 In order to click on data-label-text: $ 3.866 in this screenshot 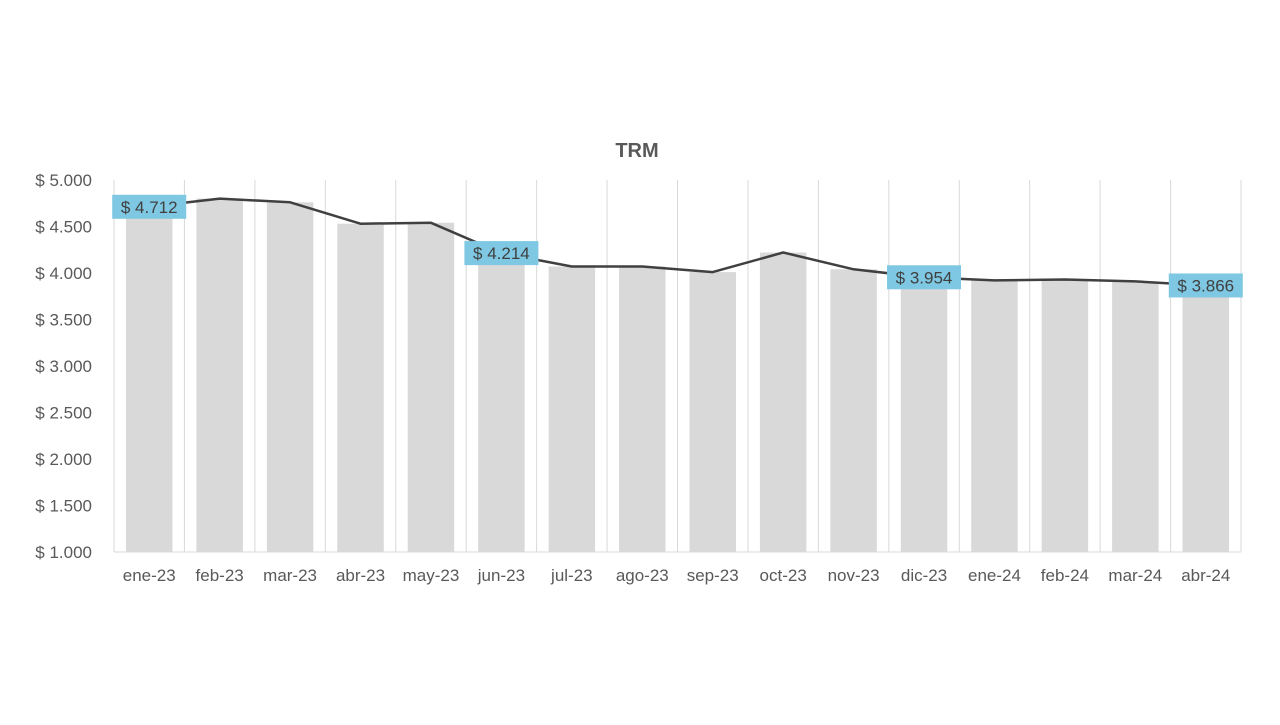, I will do `click(1205, 285)`.